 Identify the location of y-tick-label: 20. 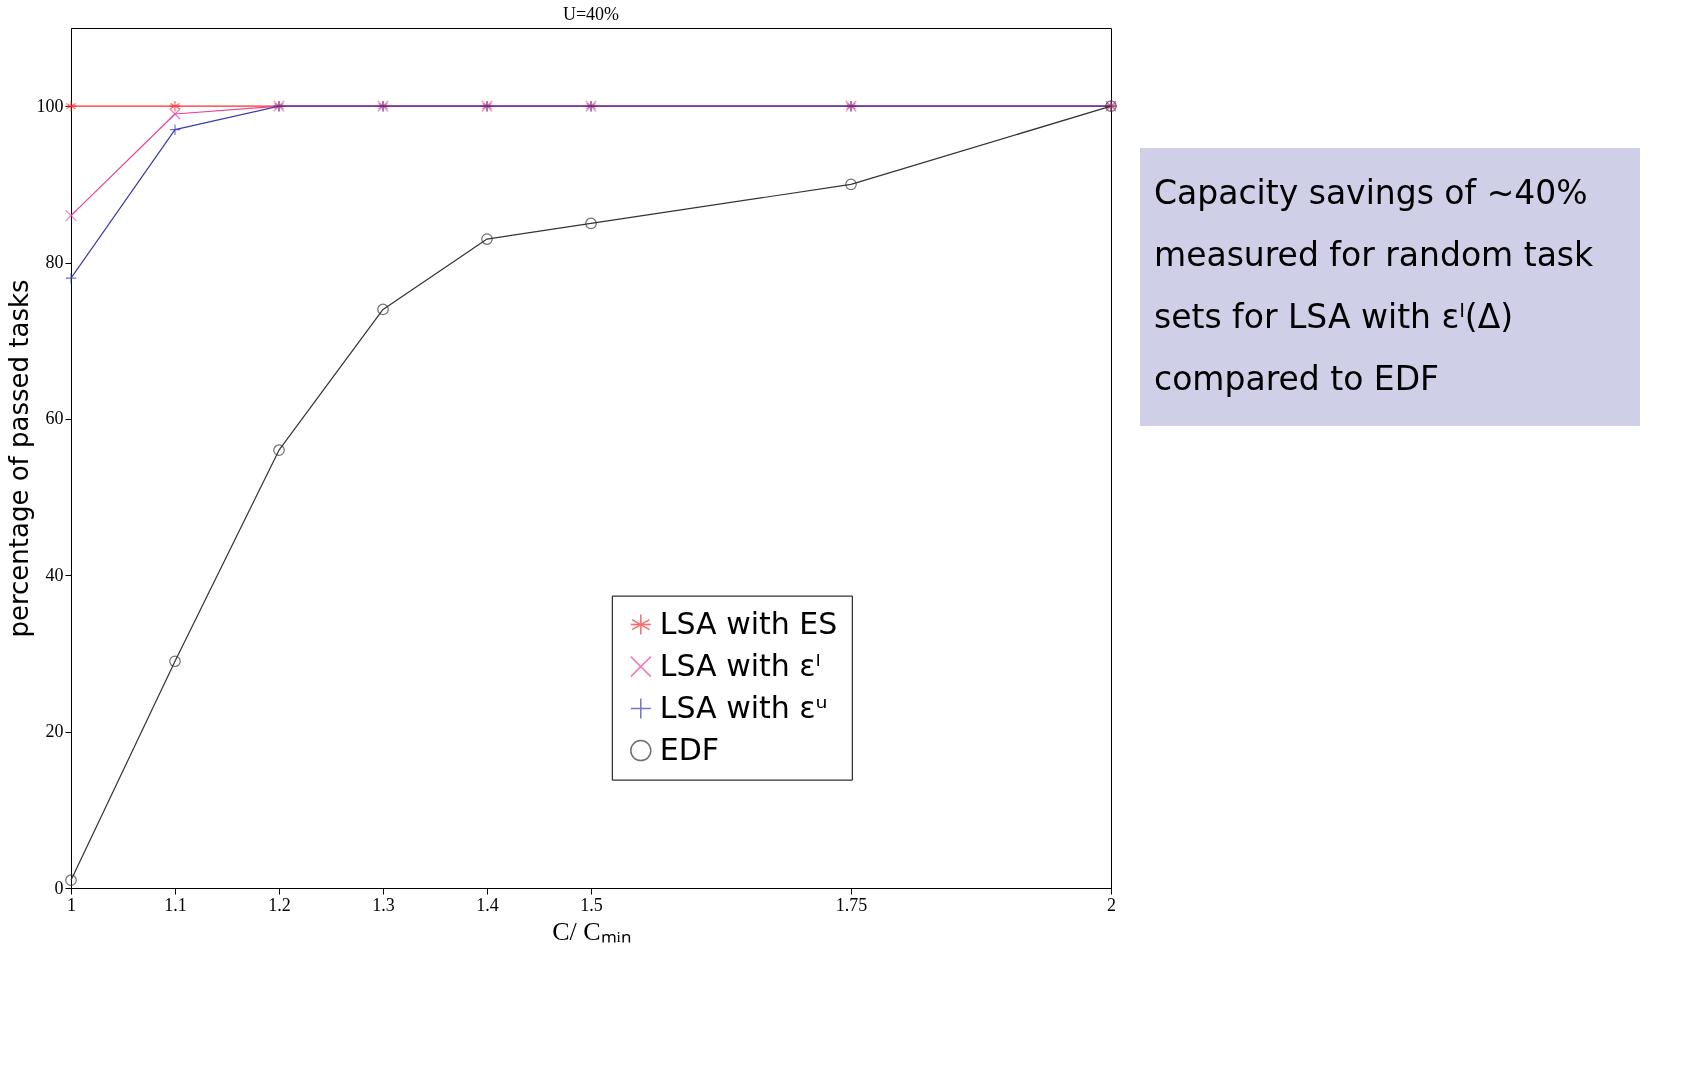
(54, 731).